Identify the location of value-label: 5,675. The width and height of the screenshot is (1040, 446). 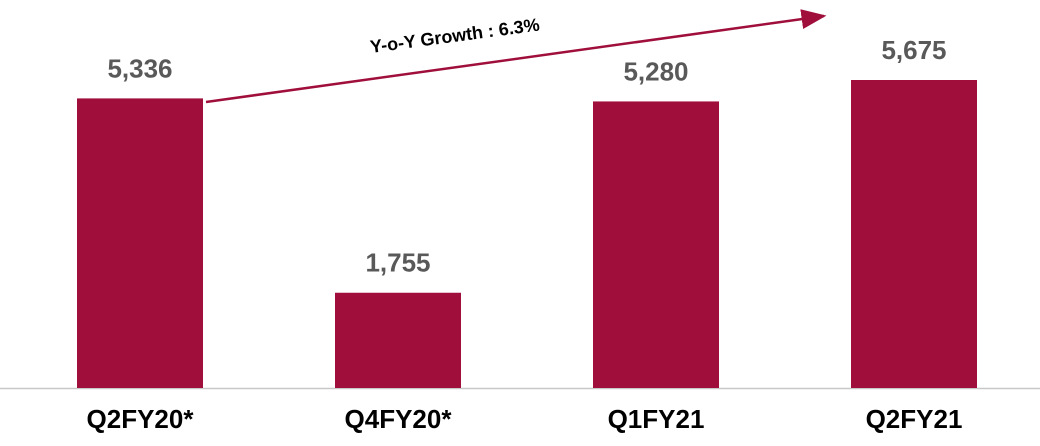
(913, 50).